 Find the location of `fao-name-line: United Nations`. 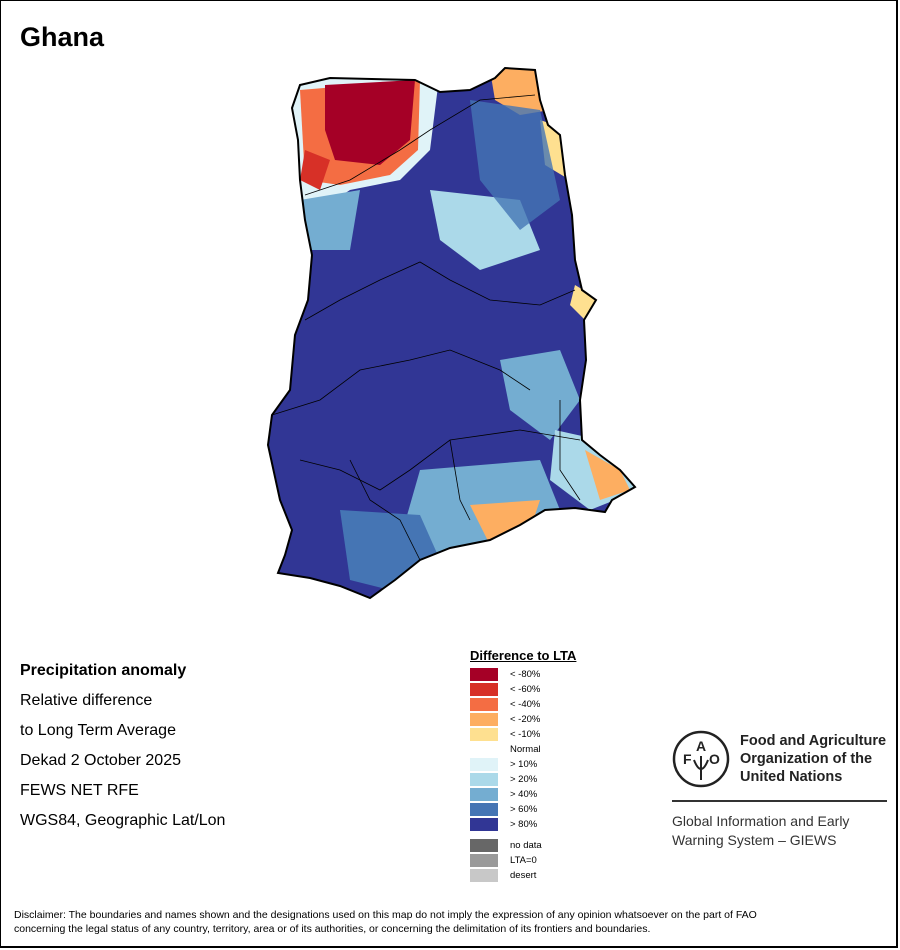

fao-name-line: United Nations is located at coordinates (791, 777).